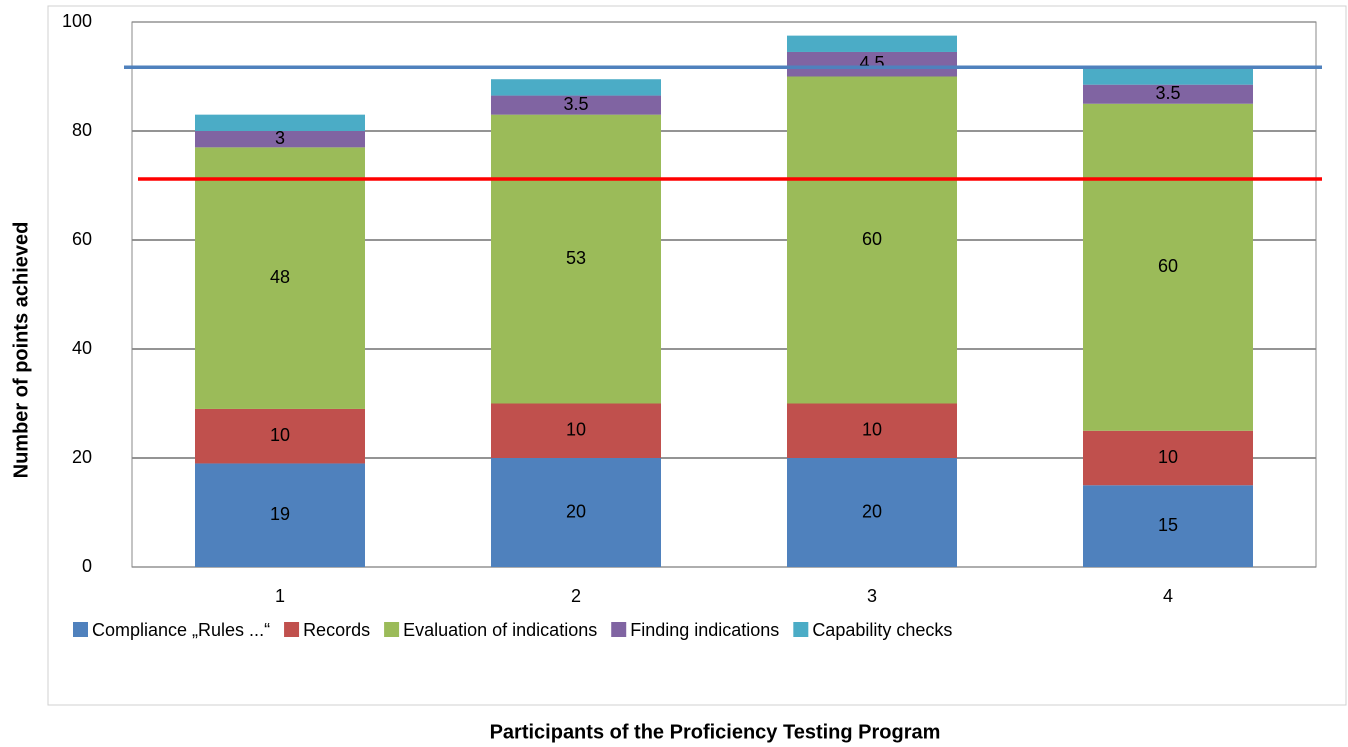 The image size is (1348, 747). Describe the element at coordinates (1168, 596) in the screenshot. I see `x-tick-label: 4` at that location.